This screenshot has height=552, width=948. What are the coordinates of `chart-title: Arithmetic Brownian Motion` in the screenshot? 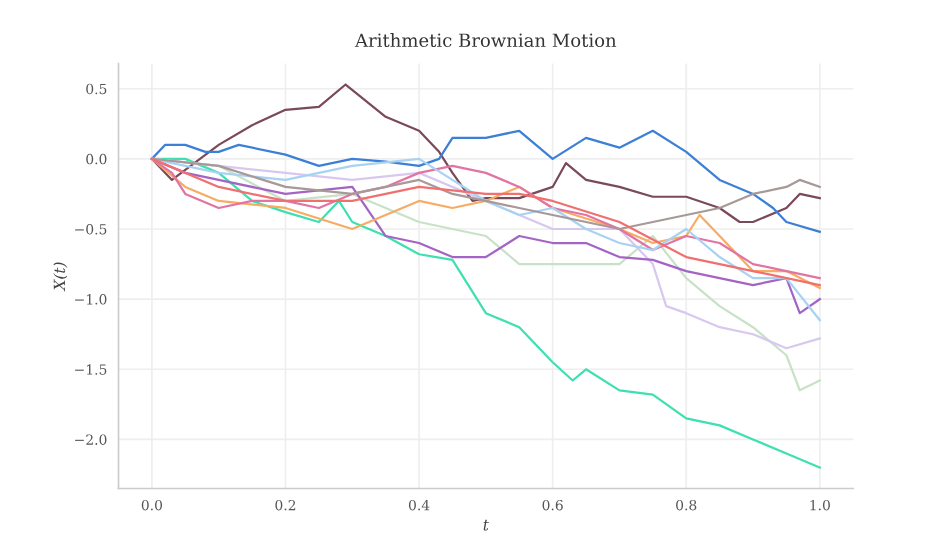 It's located at (485, 40).